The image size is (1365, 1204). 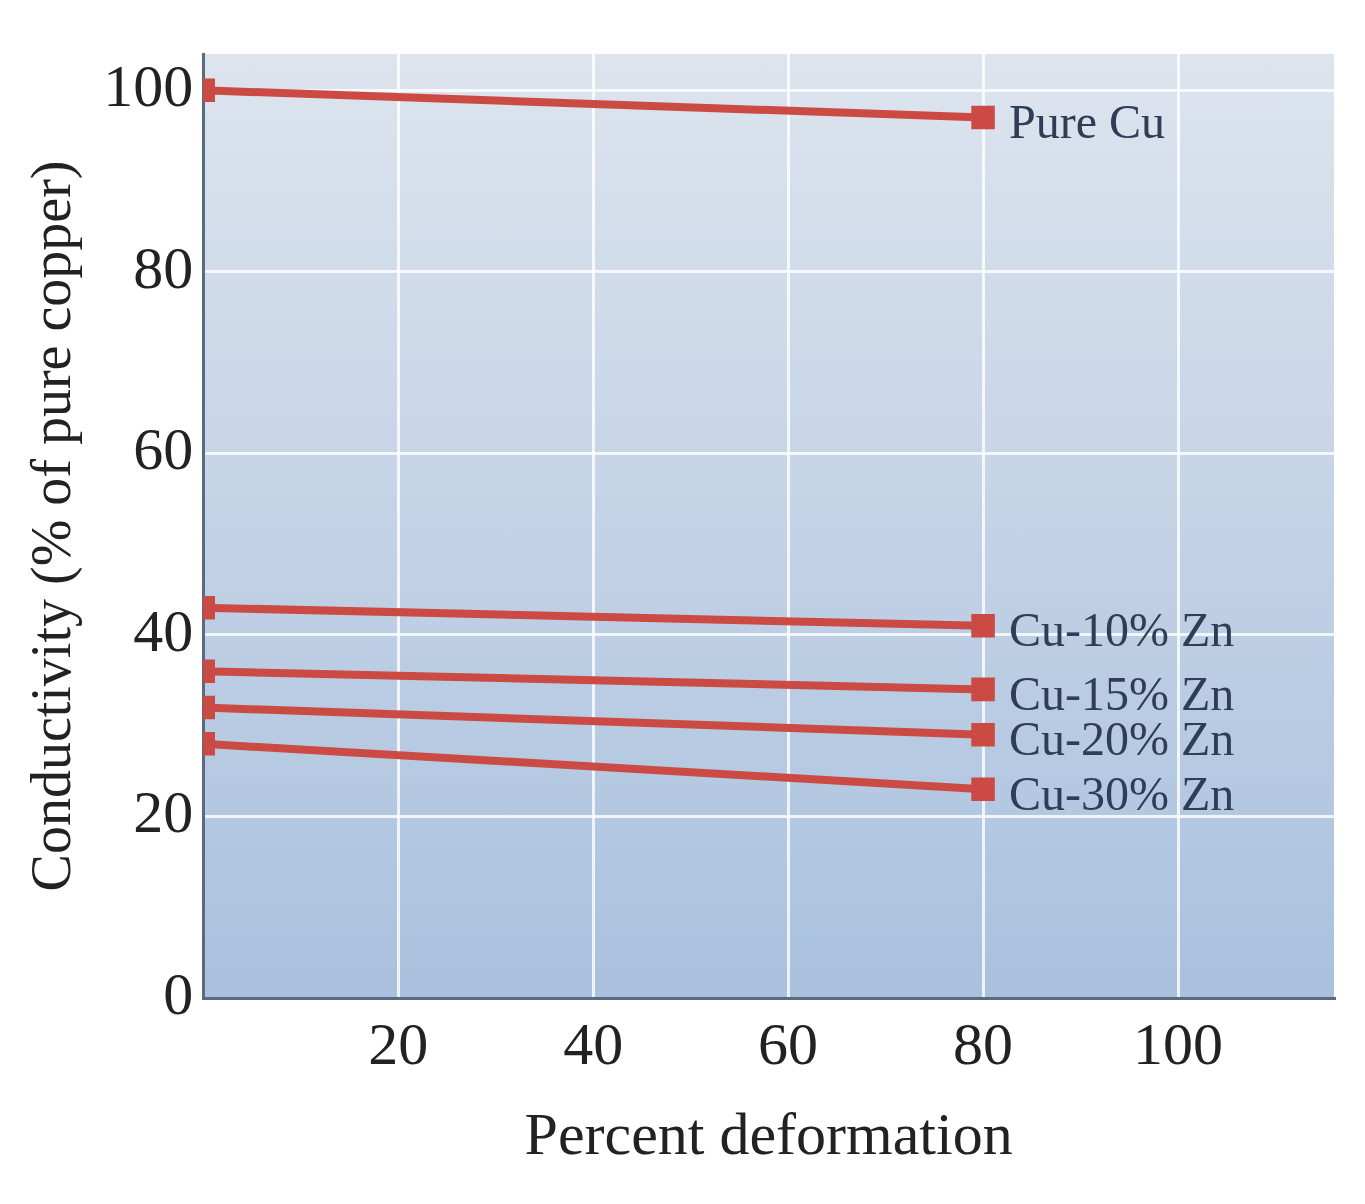 I want to click on y-tick-label: 0, so click(x=178, y=993).